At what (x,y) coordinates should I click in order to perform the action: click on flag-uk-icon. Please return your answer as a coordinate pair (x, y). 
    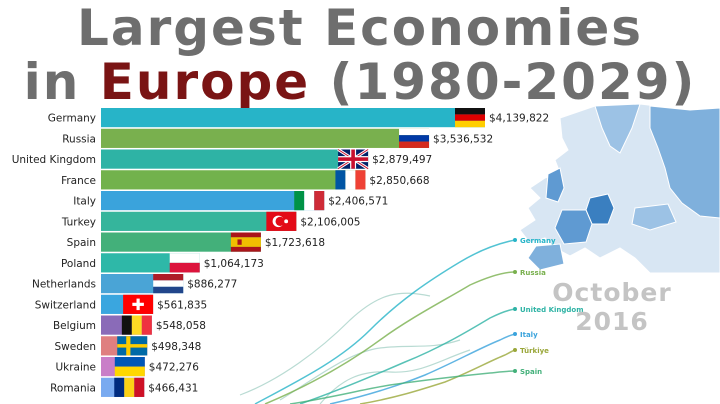
    Looking at the image, I should click on (353, 159).